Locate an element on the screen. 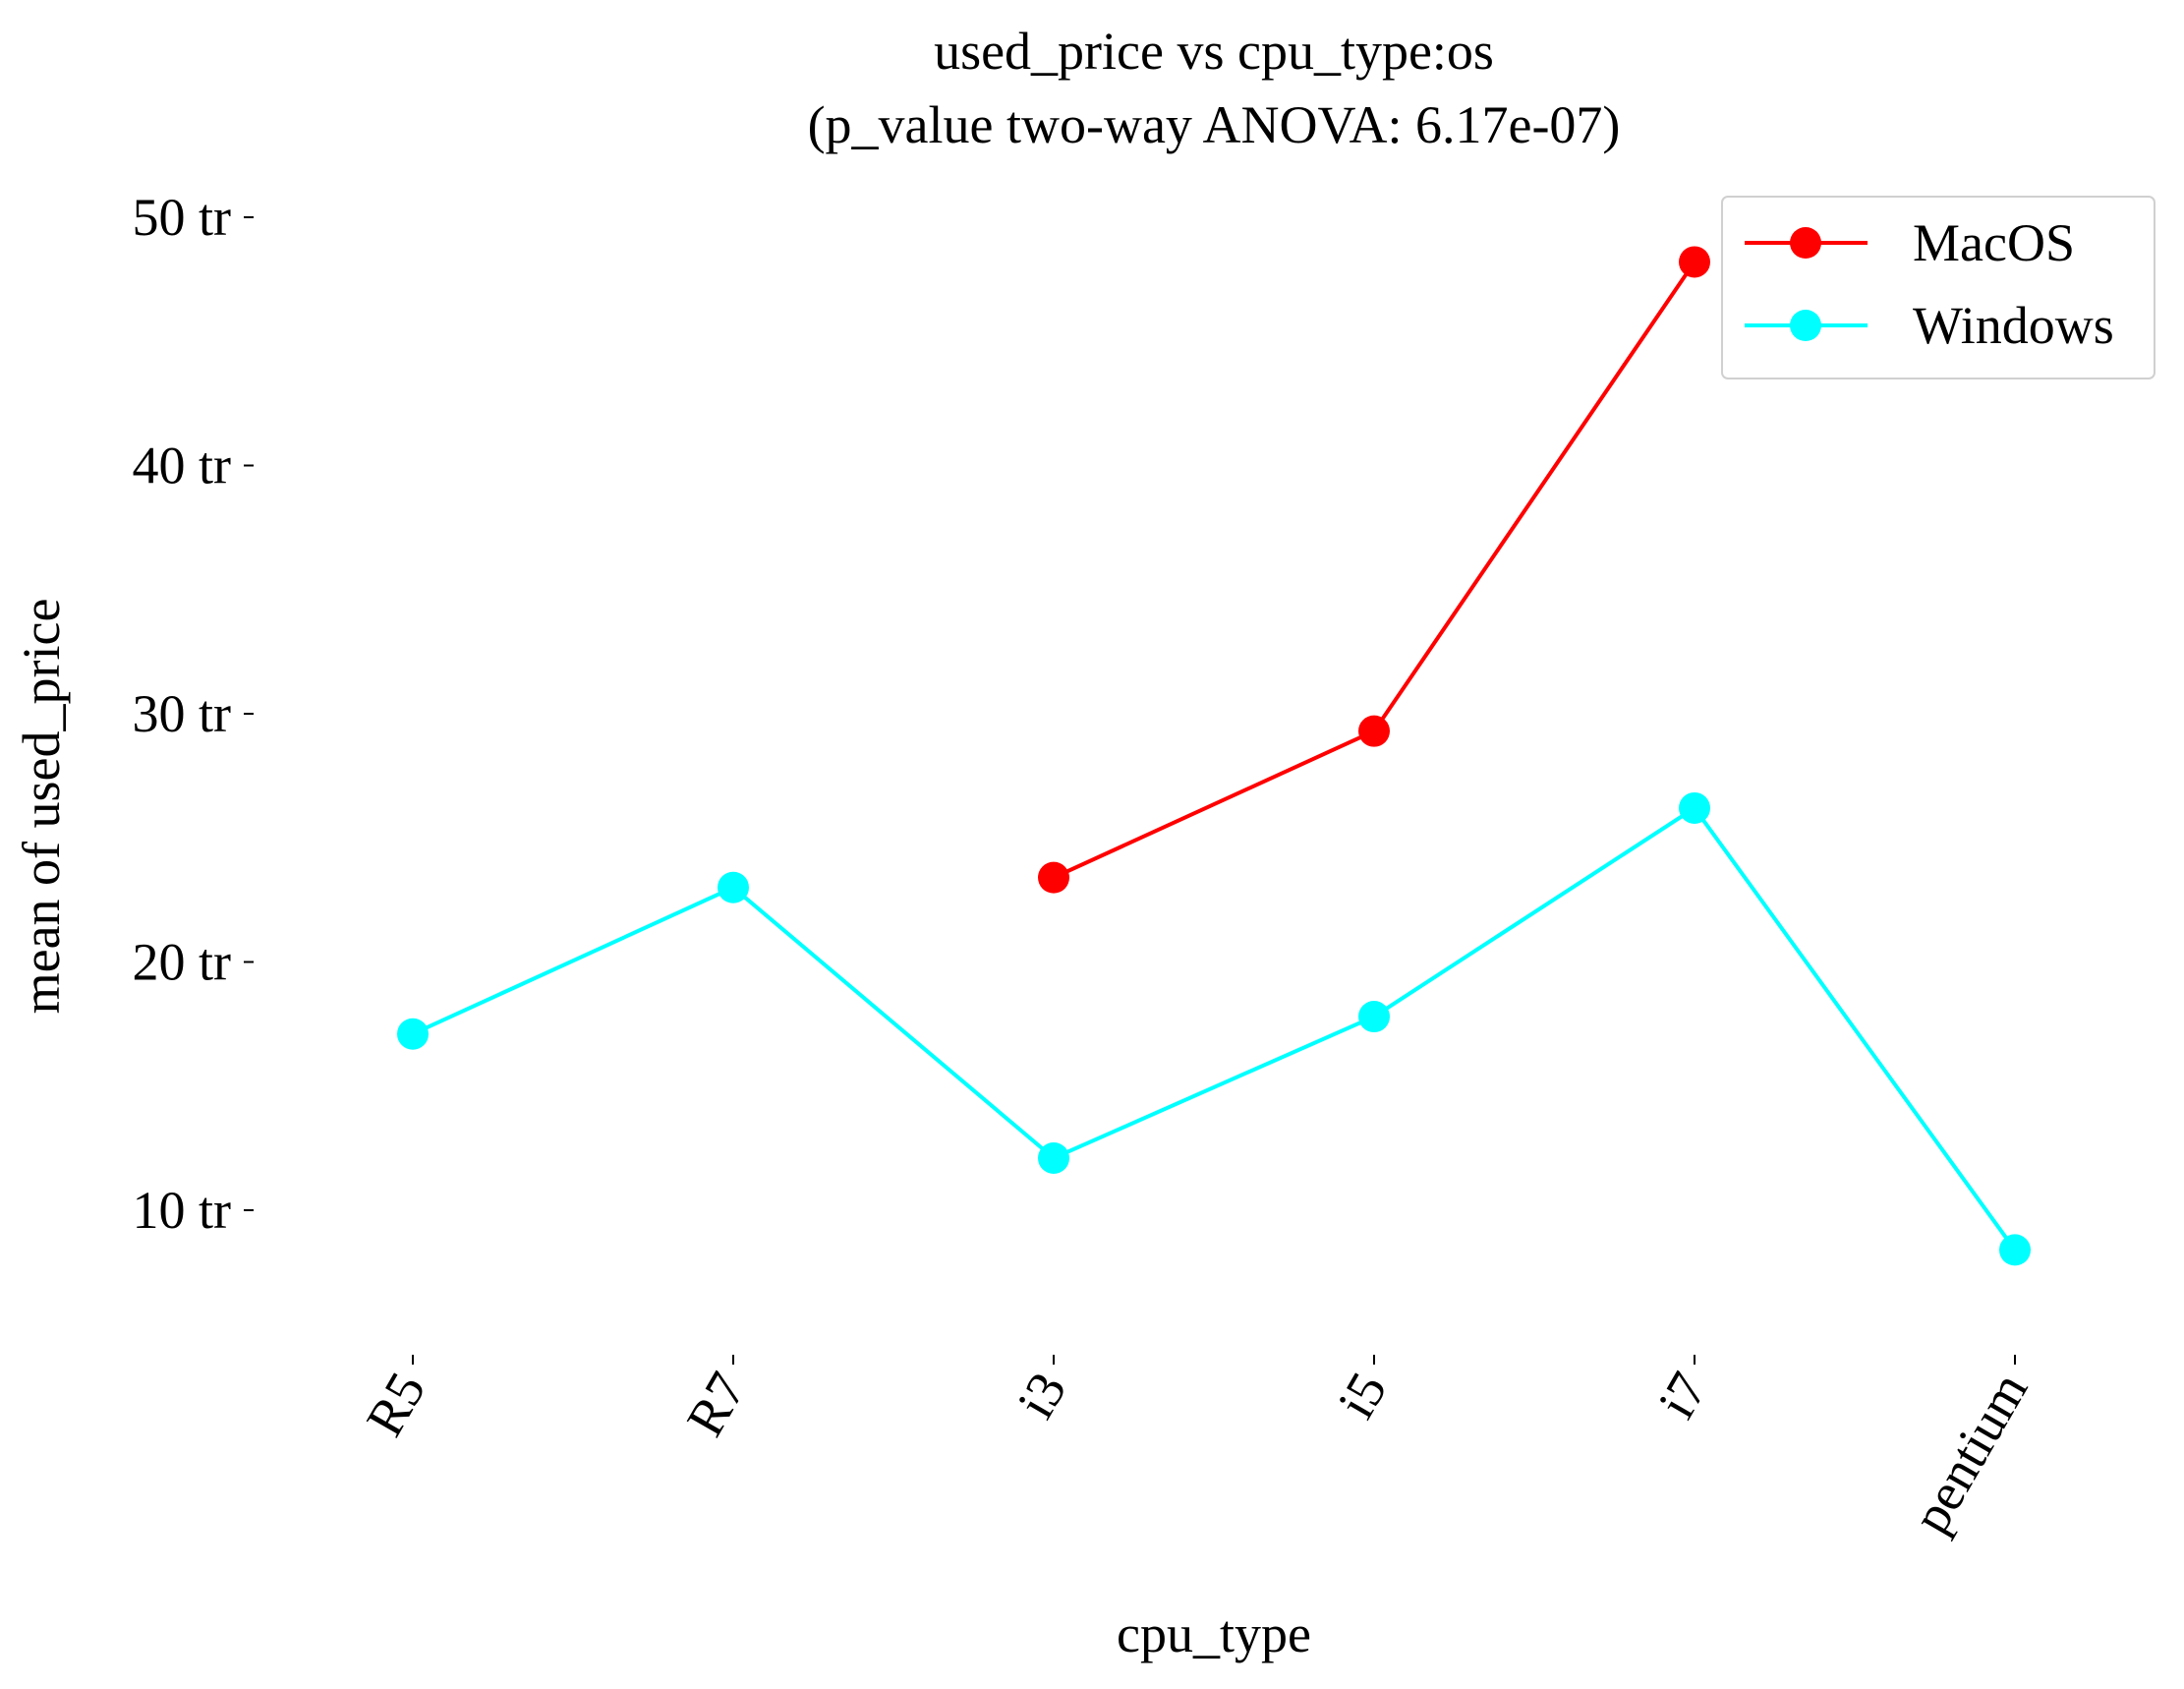 The image size is (2184, 1689). y-tick-label: 20 tr is located at coordinates (182, 963).